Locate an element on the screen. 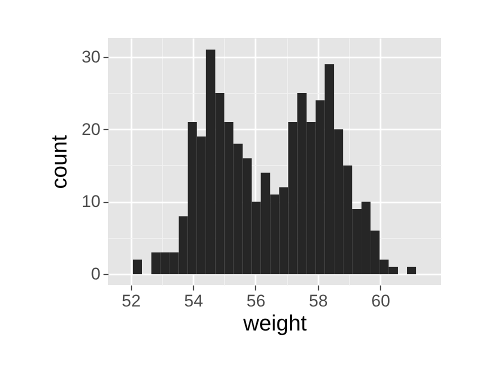  x-tick-label: 58 is located at coordinates (318, 301).